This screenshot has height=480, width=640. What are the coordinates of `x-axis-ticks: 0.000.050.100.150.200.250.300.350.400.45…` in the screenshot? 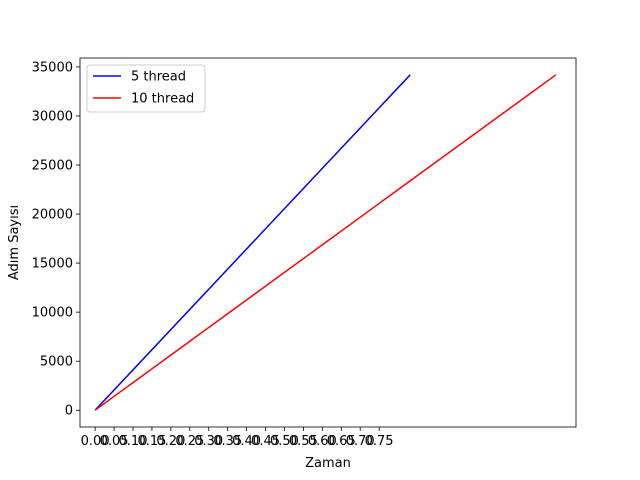 It's located at (237, 438).